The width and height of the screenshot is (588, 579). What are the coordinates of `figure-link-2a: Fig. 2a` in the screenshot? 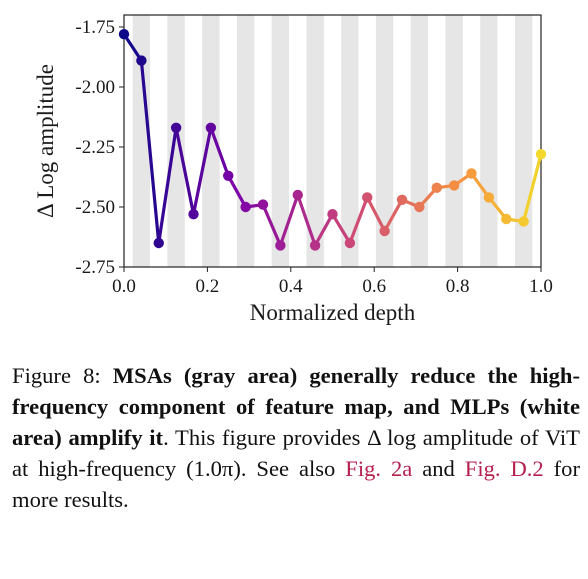 It's located at (379, 468).